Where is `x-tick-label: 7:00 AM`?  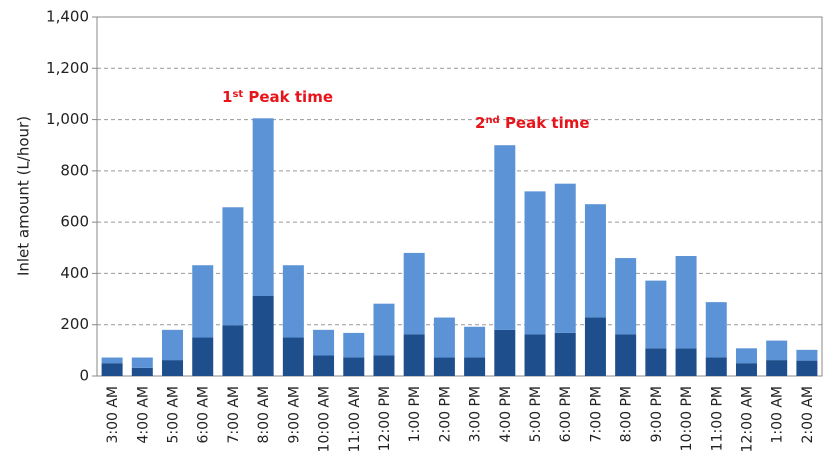 x-tick-label: 7:00 AM is located at coordinates (234, 415).